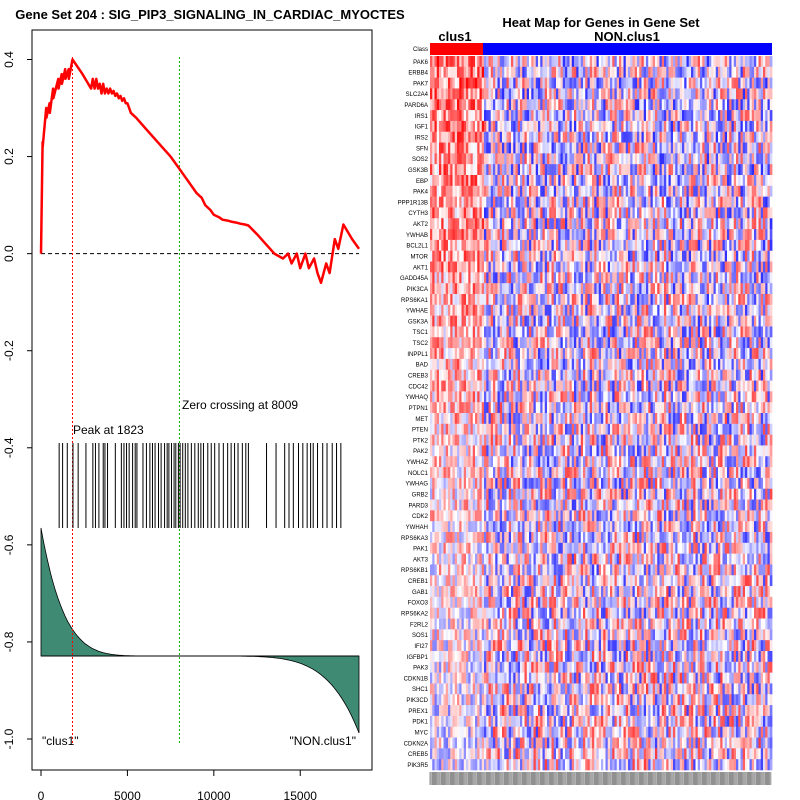  I want to click on x-tick-label: 10000, so click(214, 794).